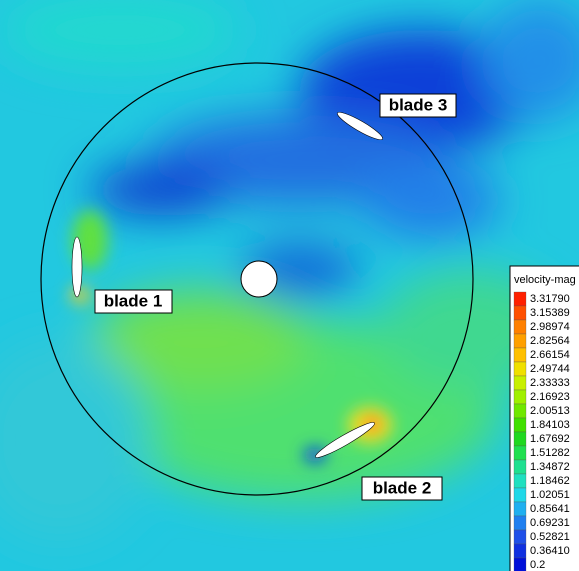  What do you see at coordinates (550, 425) in the screenshot?
I see `legend-level: 1.84103` at bounding box center [550, 425].